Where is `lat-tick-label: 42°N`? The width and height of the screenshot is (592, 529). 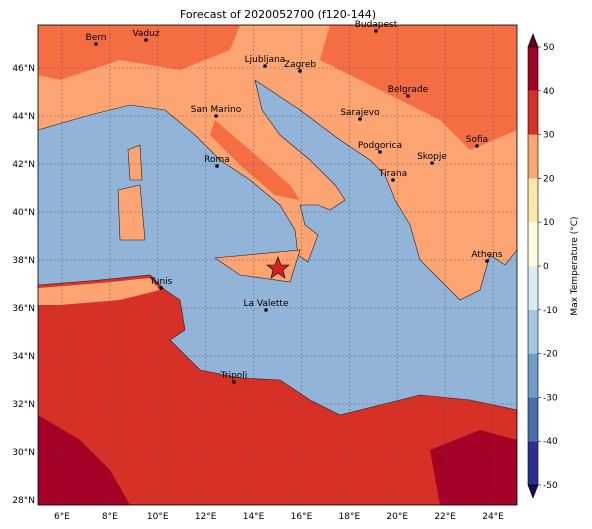 lat-tick-label: 42°N is located at coordinates (23, 165).